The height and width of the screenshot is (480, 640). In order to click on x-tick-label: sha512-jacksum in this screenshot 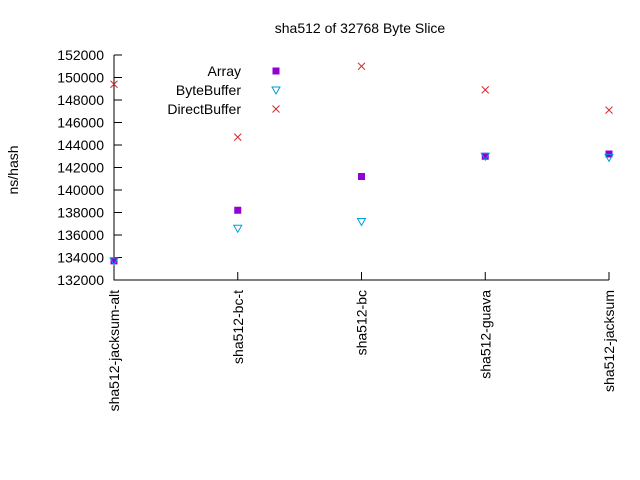, I will do `click(609, 341)`.